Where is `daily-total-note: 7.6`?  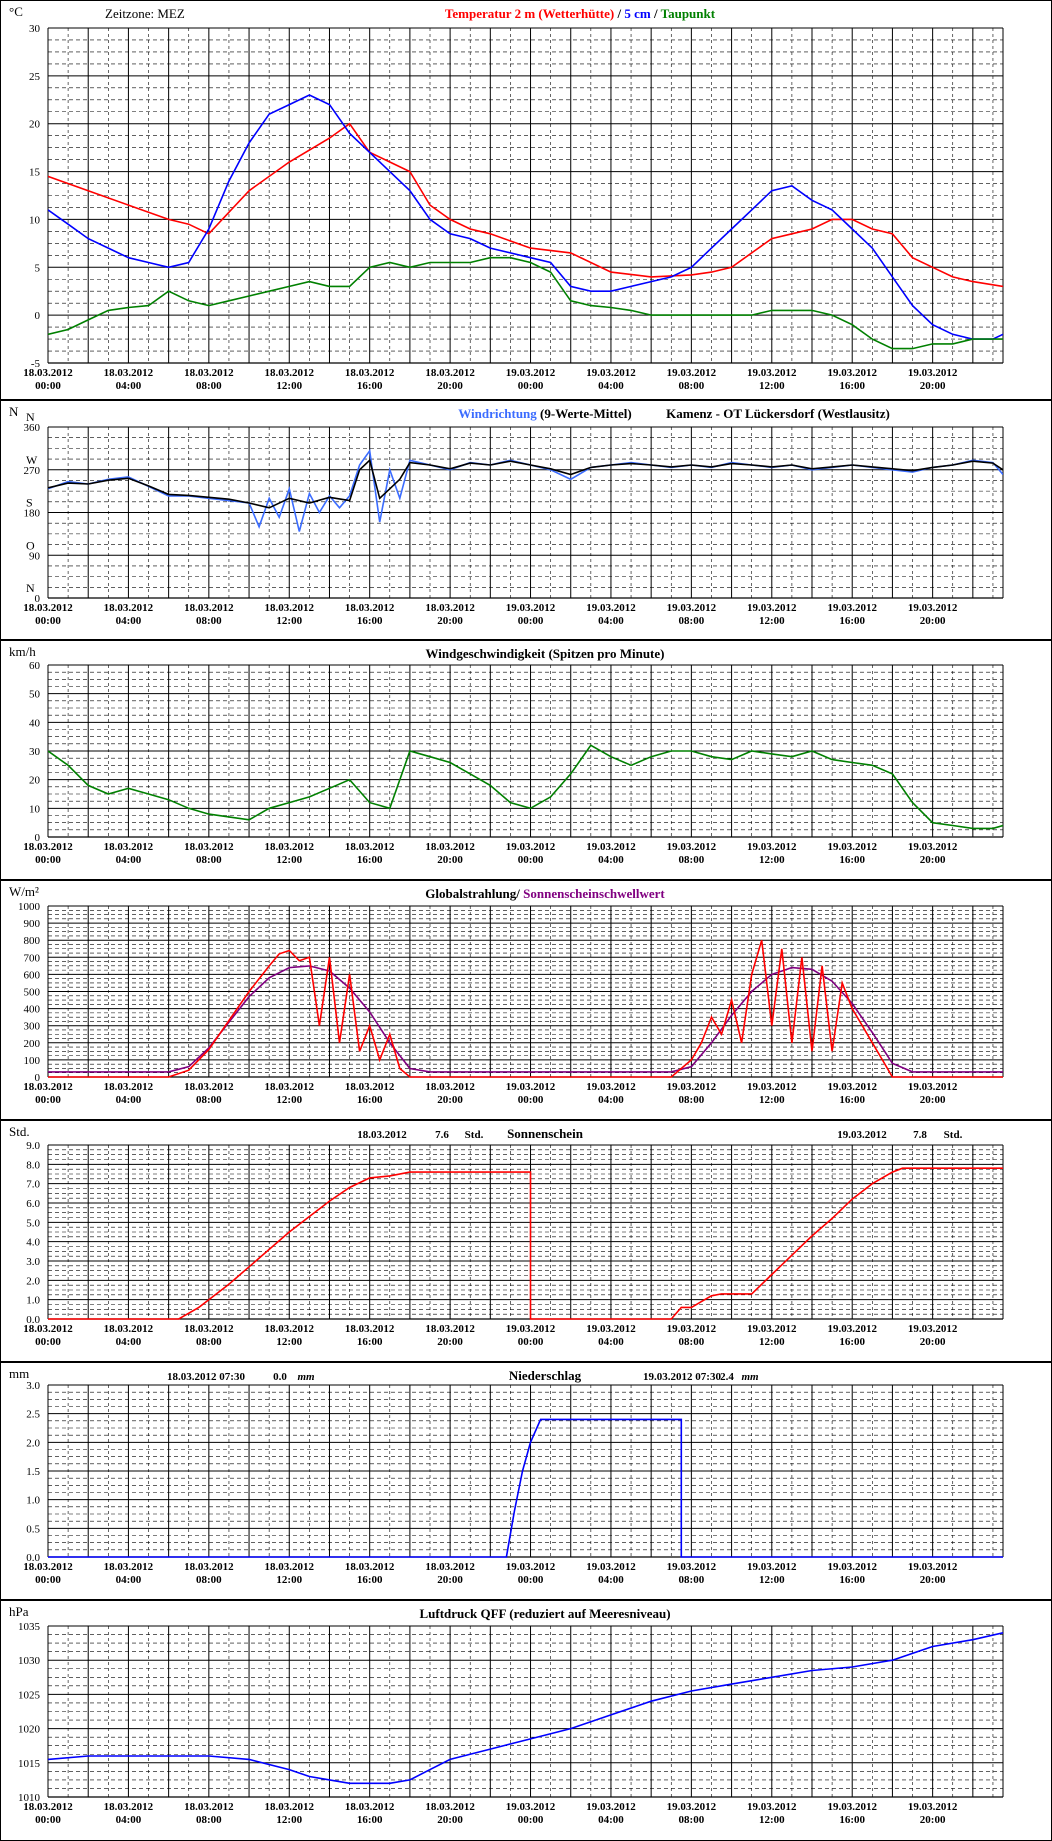
daily-total-note: 7.6 is located at coordinates (442, 1135).